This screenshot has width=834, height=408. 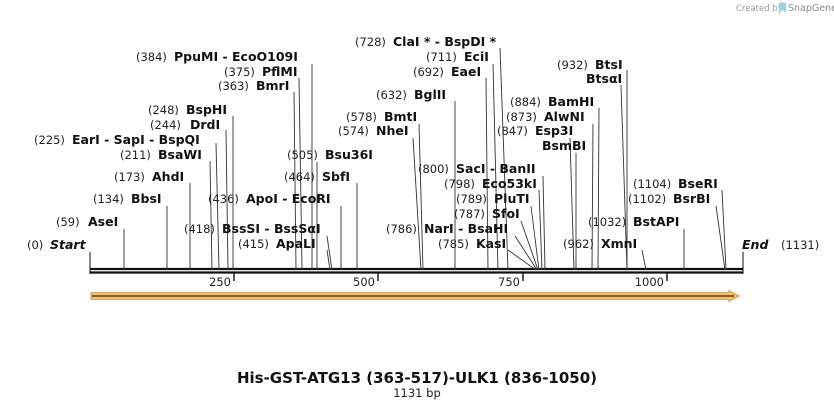 What do you see at coordinates (220, 282) in the screenshot?
I see `tick-label-250: 250` at bounding box center [220, 282].